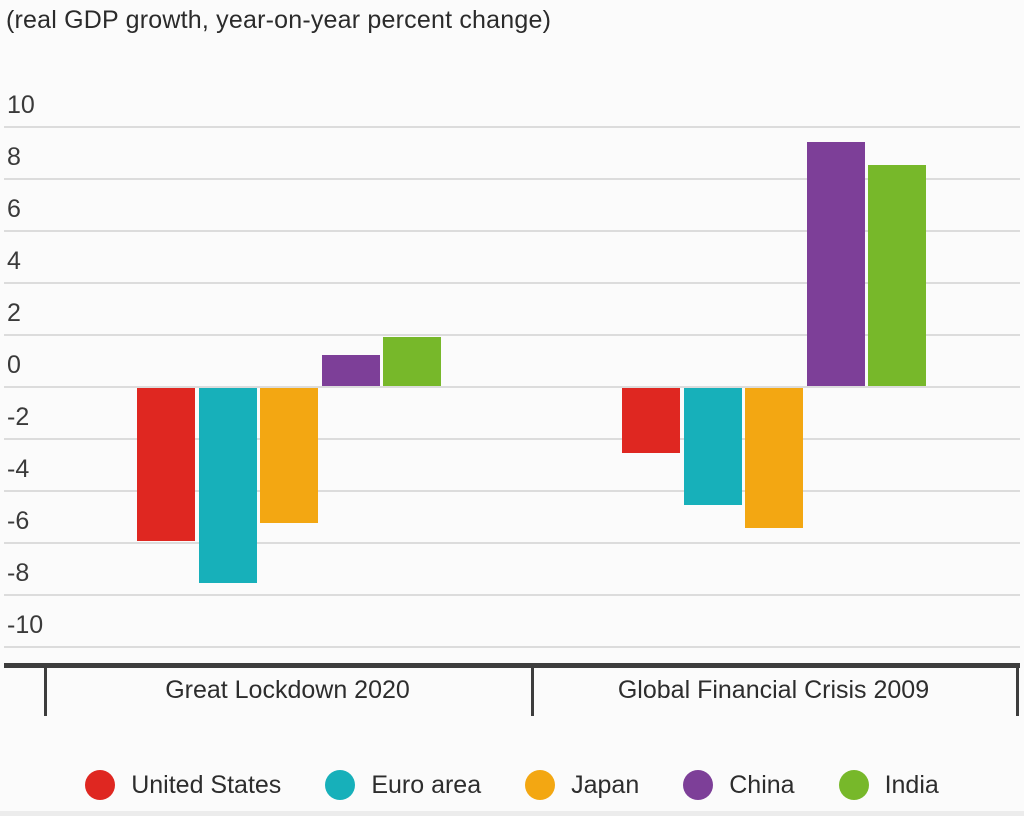  I want to click on y-tick-label--8: -8, so click(18, 573).